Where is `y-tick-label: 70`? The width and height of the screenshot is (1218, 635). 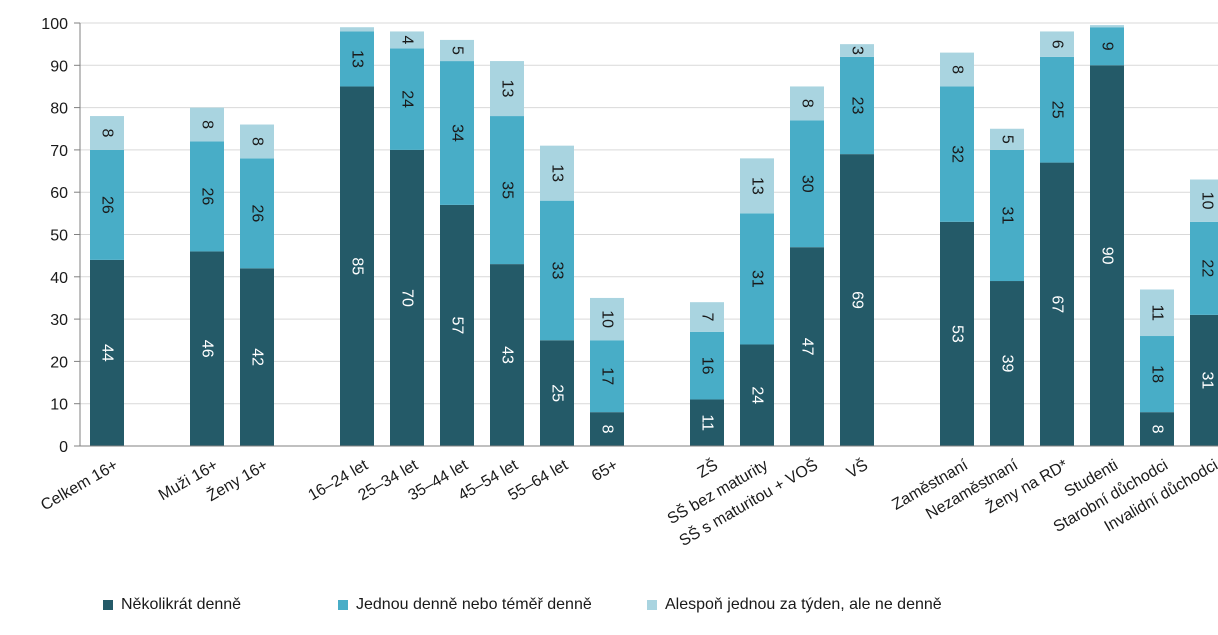 y-tick-label: 70 is located at coordinates (59, 151).